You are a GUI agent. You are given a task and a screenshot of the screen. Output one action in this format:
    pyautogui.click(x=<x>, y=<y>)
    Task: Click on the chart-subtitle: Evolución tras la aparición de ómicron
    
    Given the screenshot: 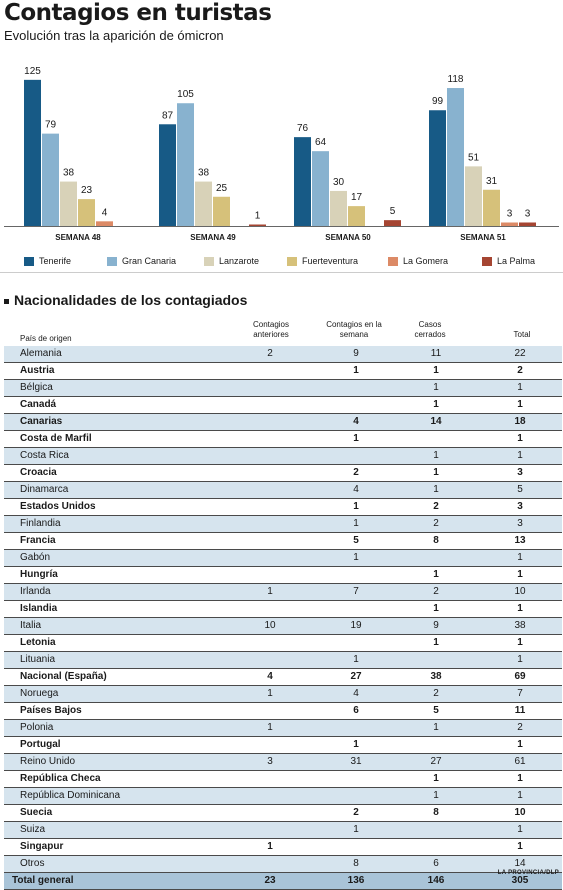 What is the action you would take?
    pyautogui.click(x=114, y=35)
    